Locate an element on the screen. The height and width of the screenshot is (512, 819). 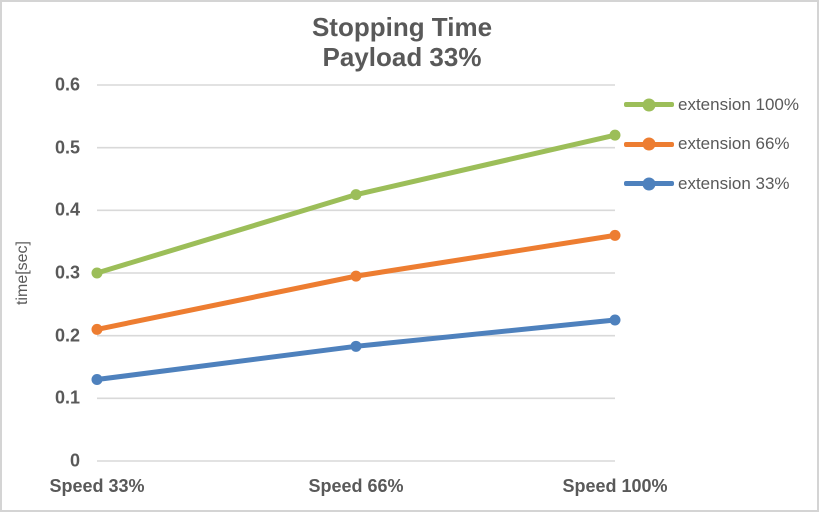
legend-label: extension 33% is located at coordinates (734, 183).